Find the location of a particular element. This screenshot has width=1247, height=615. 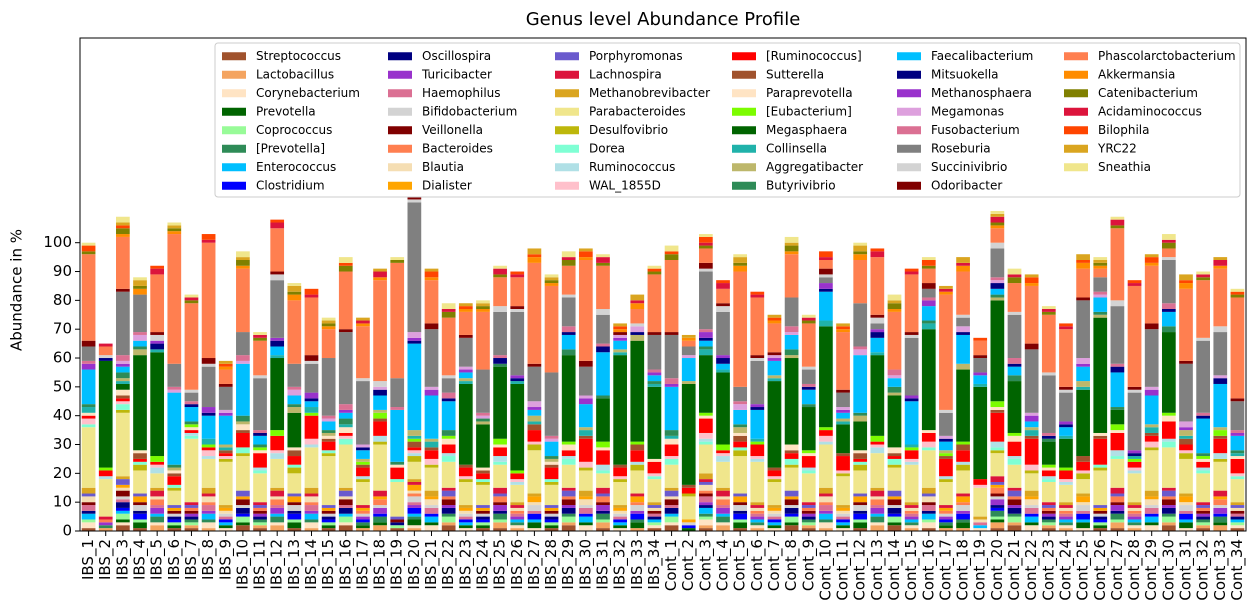

legend-label: Methanobrevibacter is located at coordinates (649, 93).